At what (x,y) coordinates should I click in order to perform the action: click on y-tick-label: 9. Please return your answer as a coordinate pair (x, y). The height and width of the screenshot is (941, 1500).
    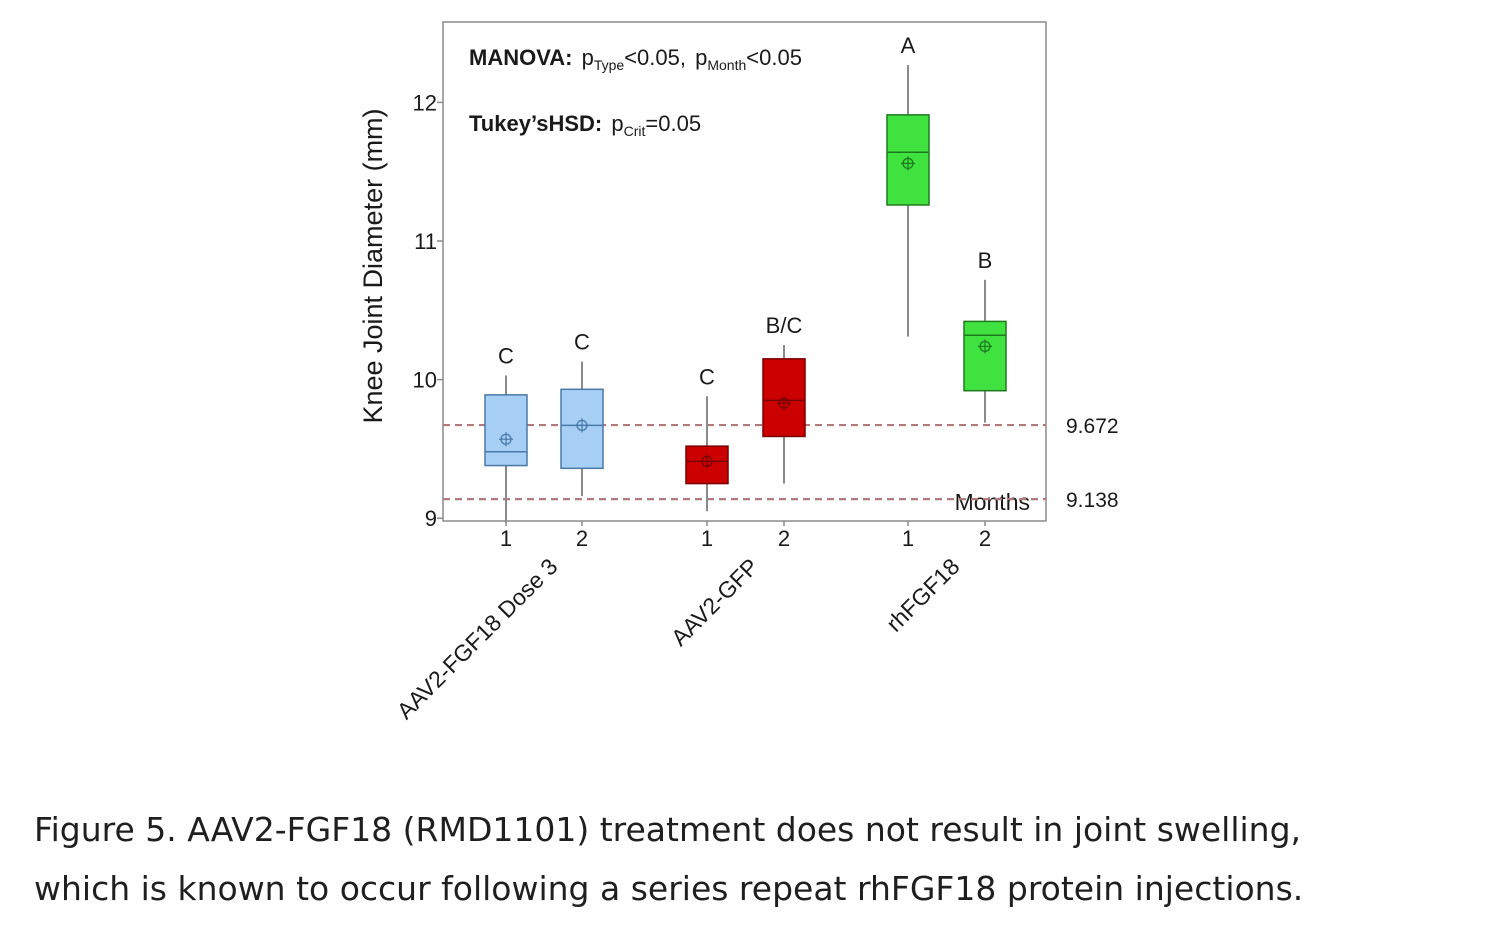
    Looking at the image, I should click on (431, 518).